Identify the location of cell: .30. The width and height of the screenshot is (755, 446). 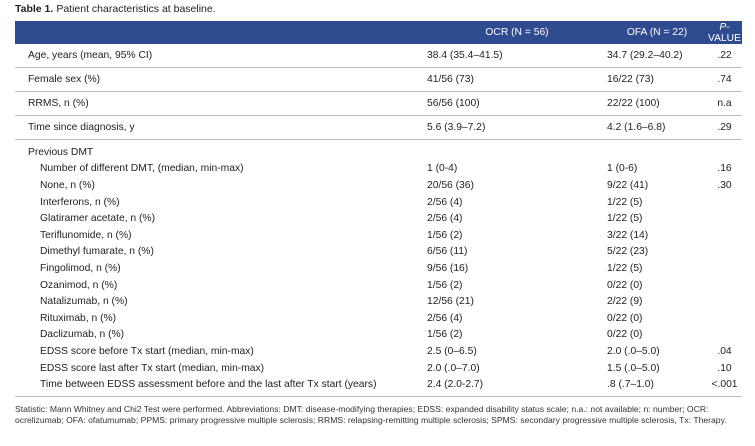
(724, 185).